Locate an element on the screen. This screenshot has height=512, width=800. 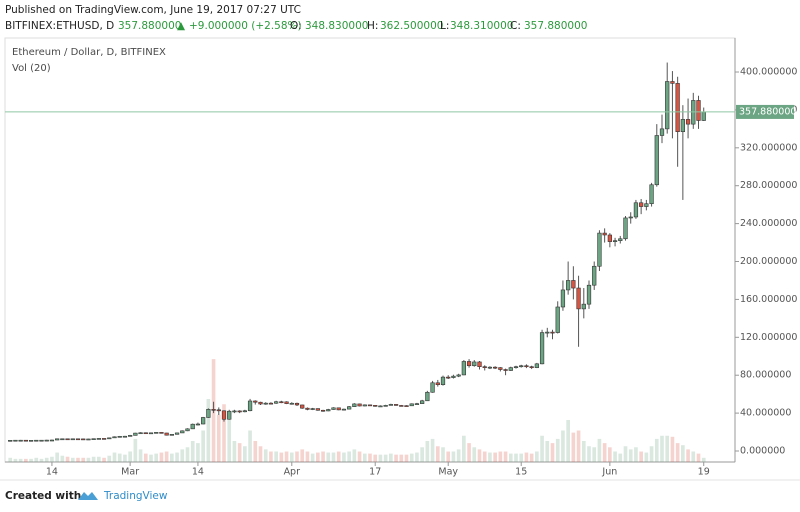
close-value: 357.880000 is located at coordinates (555, 26).